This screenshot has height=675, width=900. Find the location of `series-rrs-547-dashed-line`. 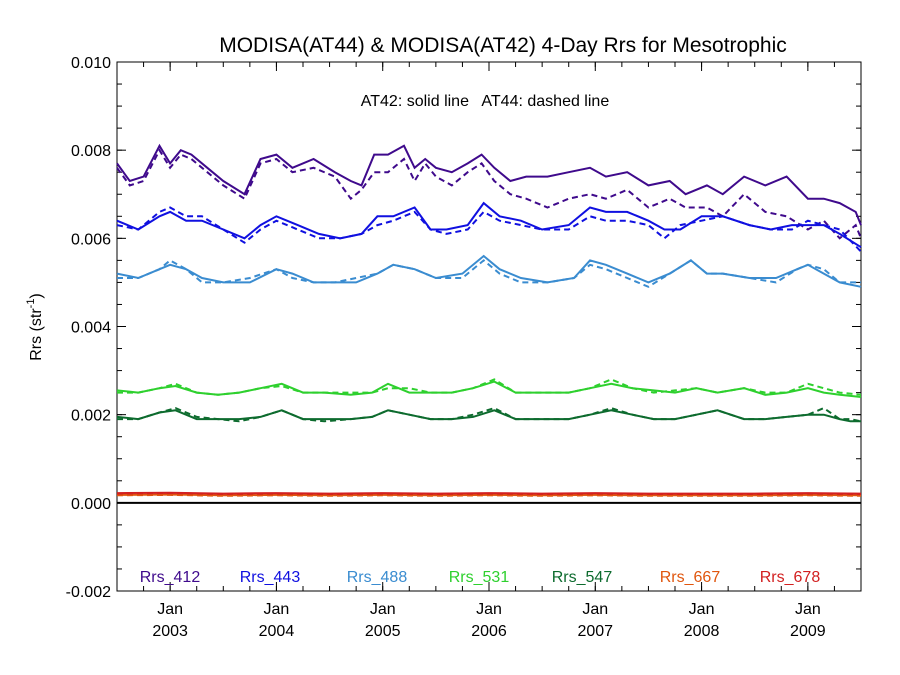

series-rrs-547-dashed-line is located at coordinates (489, 414).